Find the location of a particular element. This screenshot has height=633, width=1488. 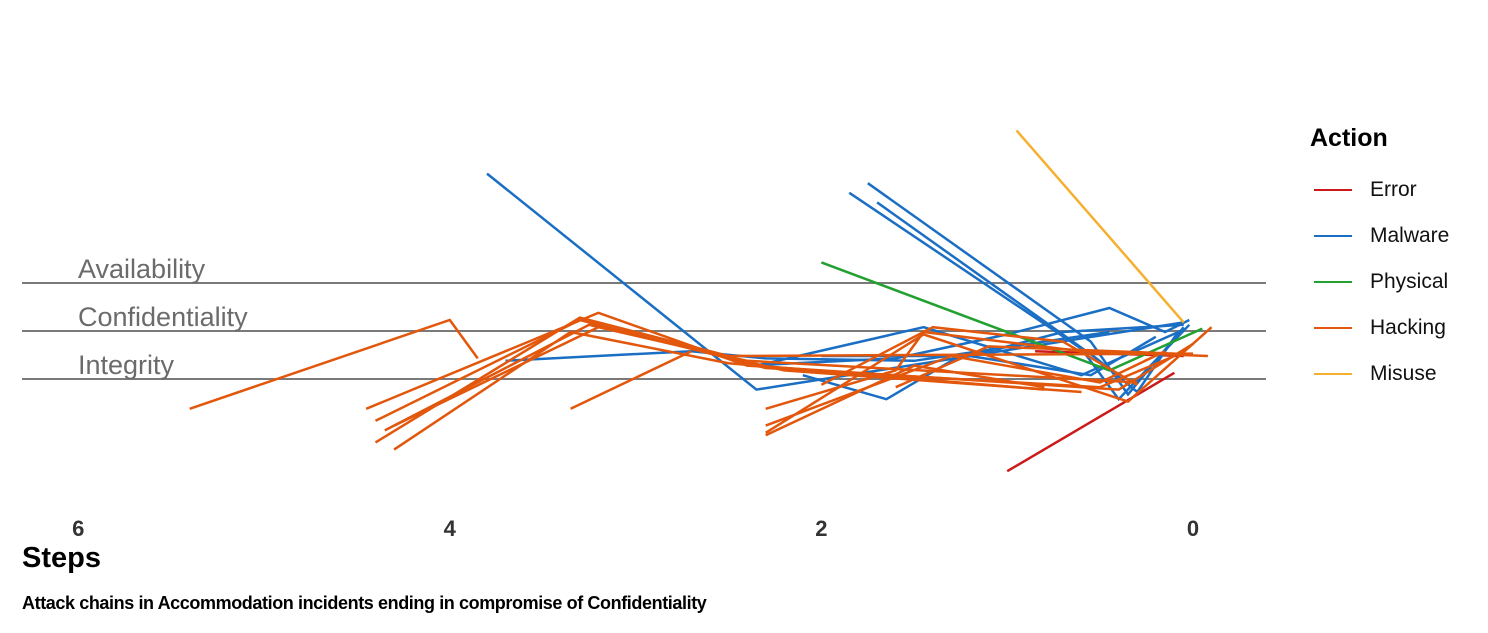

legend-items: Error Malware Physical Hacking Misuse is located at coordinates (1379, 282).